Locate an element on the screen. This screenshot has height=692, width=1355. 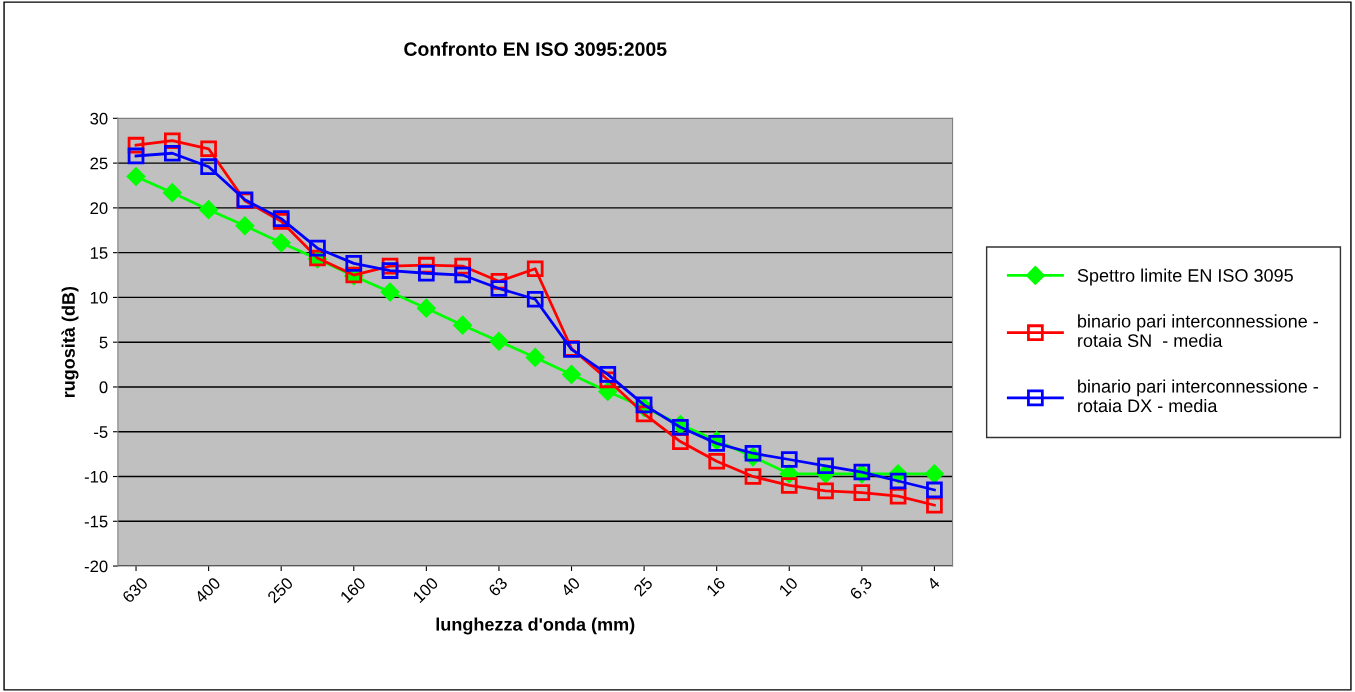
x-axis-title: lunghezza d'onda (mm) is located at coordinates (535, 626).